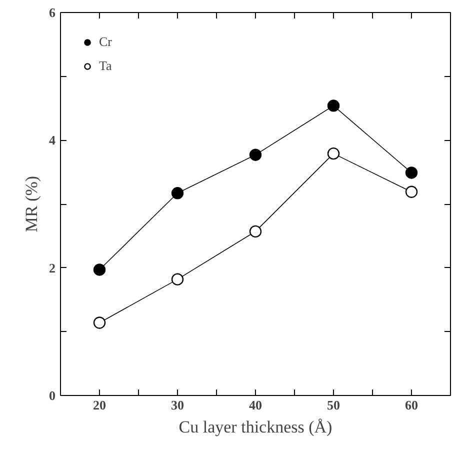 This screenshot has height=455, width=455. I want to click on x-tick-label: 60, so click(411, 405).